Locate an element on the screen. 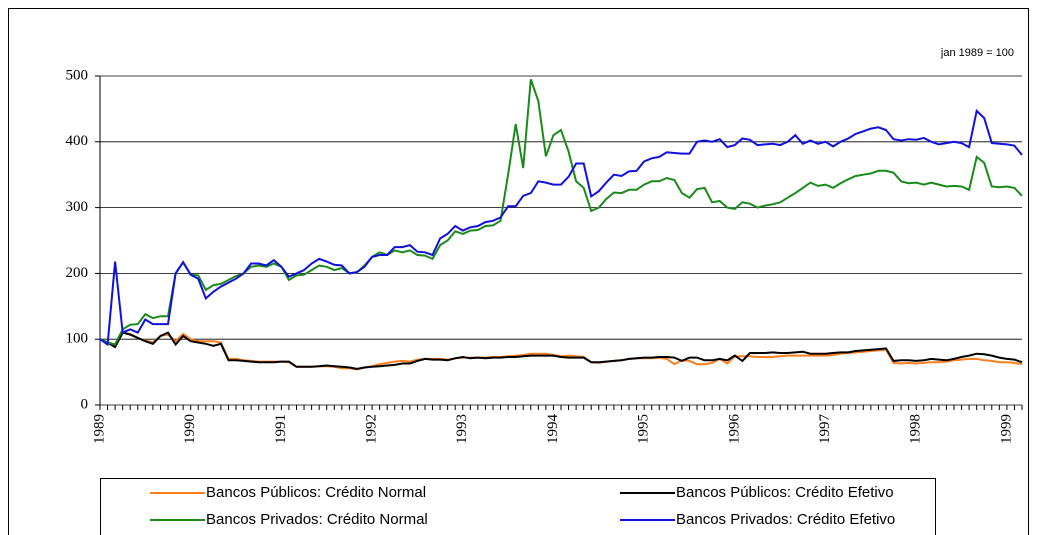 The image size is (1037, 535). legend-label: Bancos Públicos: Crédito Normal is located at coordinates (316, 492).